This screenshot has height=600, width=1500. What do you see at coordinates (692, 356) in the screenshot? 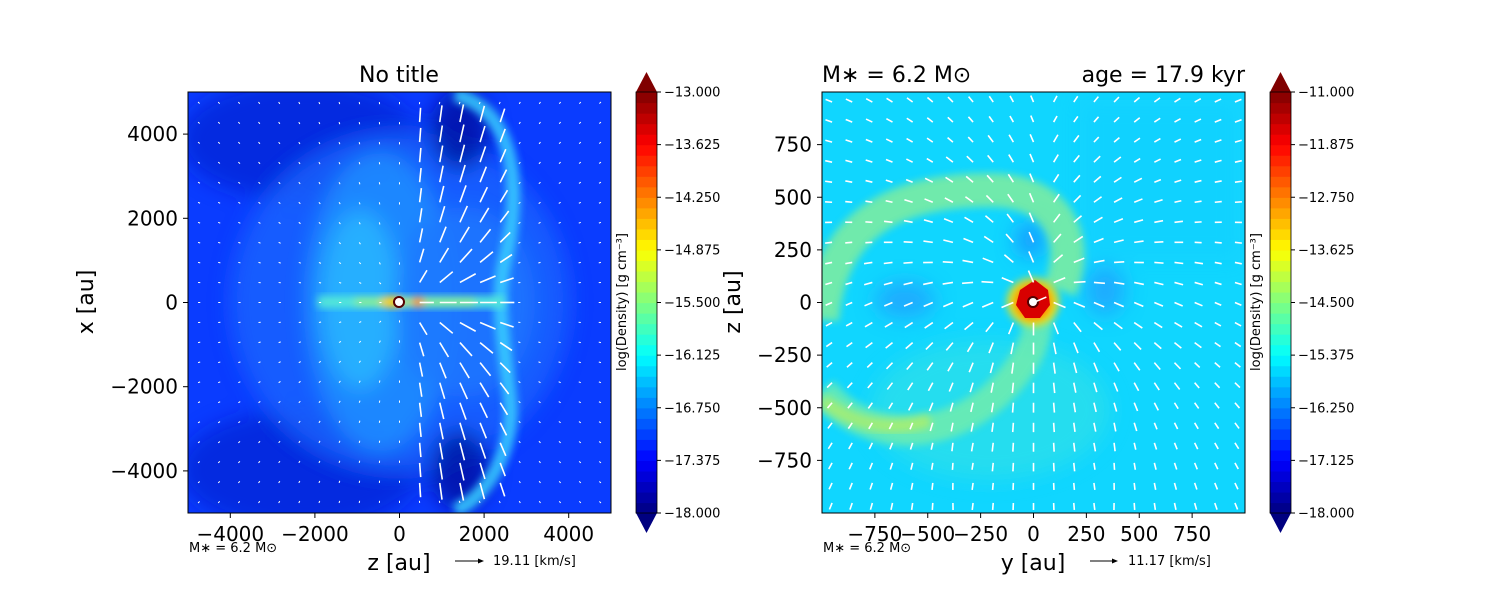
I see `colorbar-tick-label: −16.125` at bounding box center [692, 356].